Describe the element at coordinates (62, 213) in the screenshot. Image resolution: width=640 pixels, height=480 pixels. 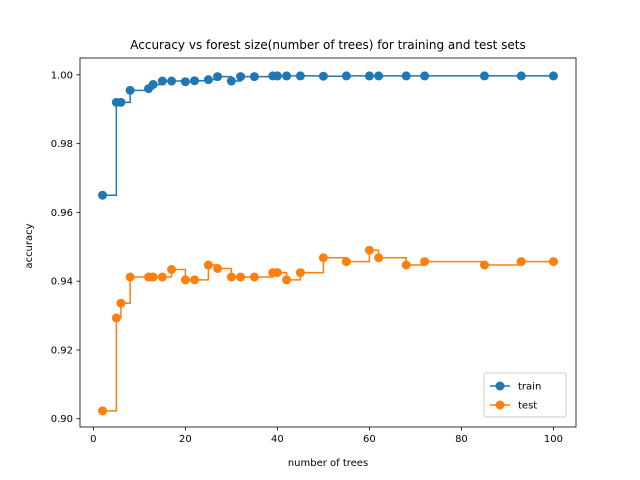
I see `y-tick-label: 0.96` at that location.